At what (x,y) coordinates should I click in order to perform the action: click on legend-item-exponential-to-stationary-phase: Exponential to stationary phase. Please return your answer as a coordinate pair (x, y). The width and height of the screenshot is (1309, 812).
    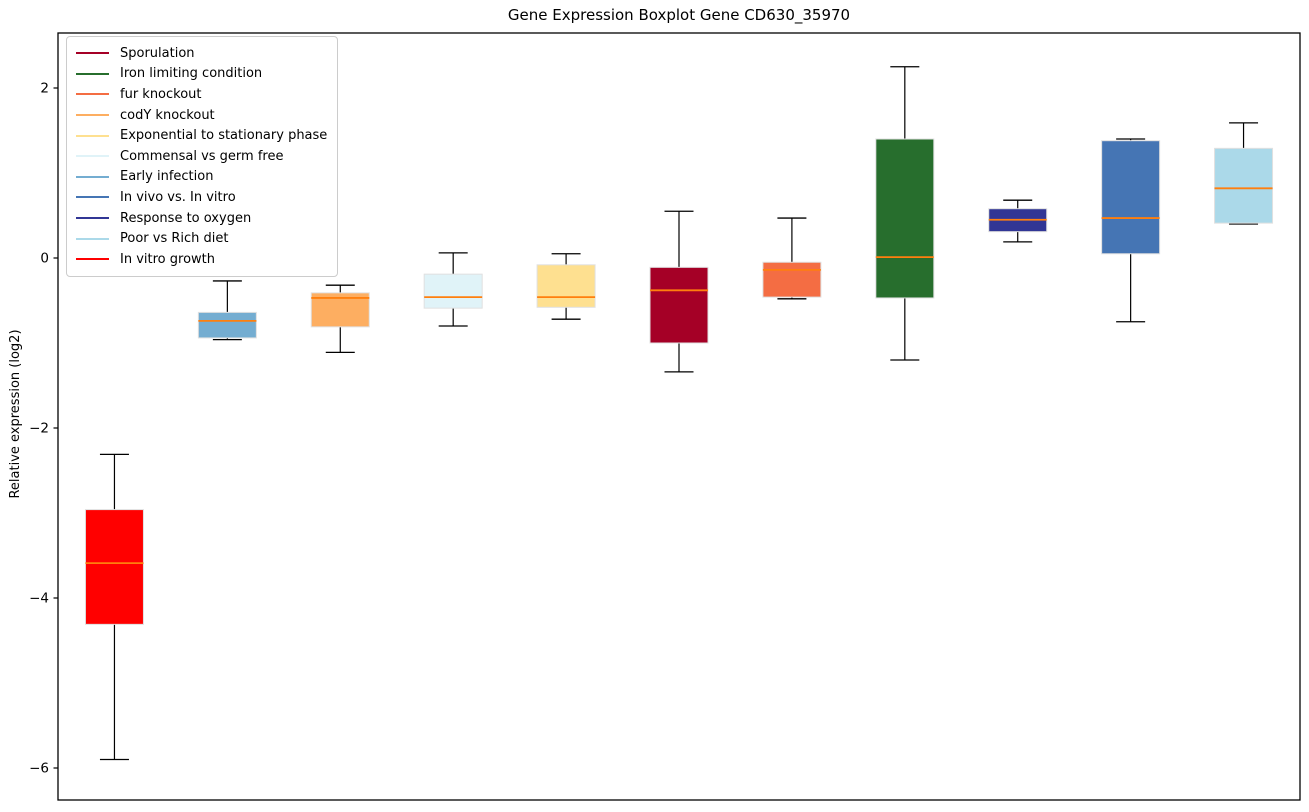
    Looking at the image, I should click on (201, 135).